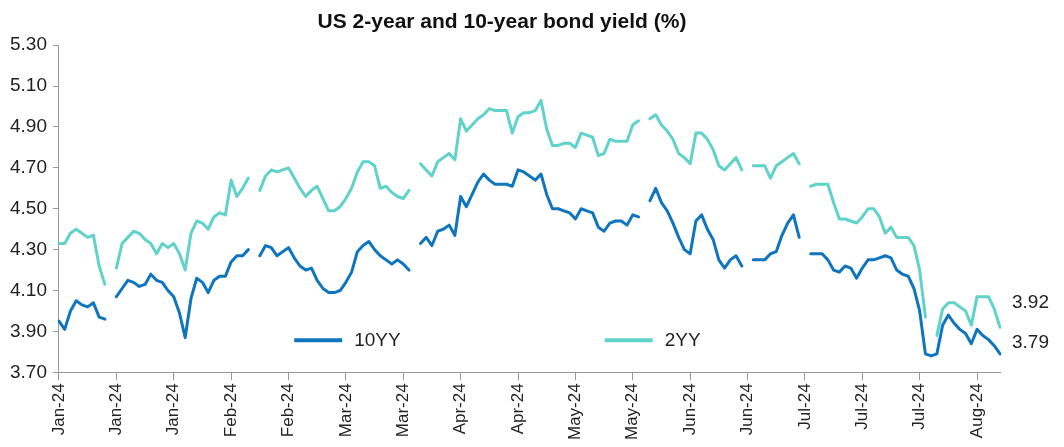  I want to click on legend-label: 2YY, so click(683, 339).